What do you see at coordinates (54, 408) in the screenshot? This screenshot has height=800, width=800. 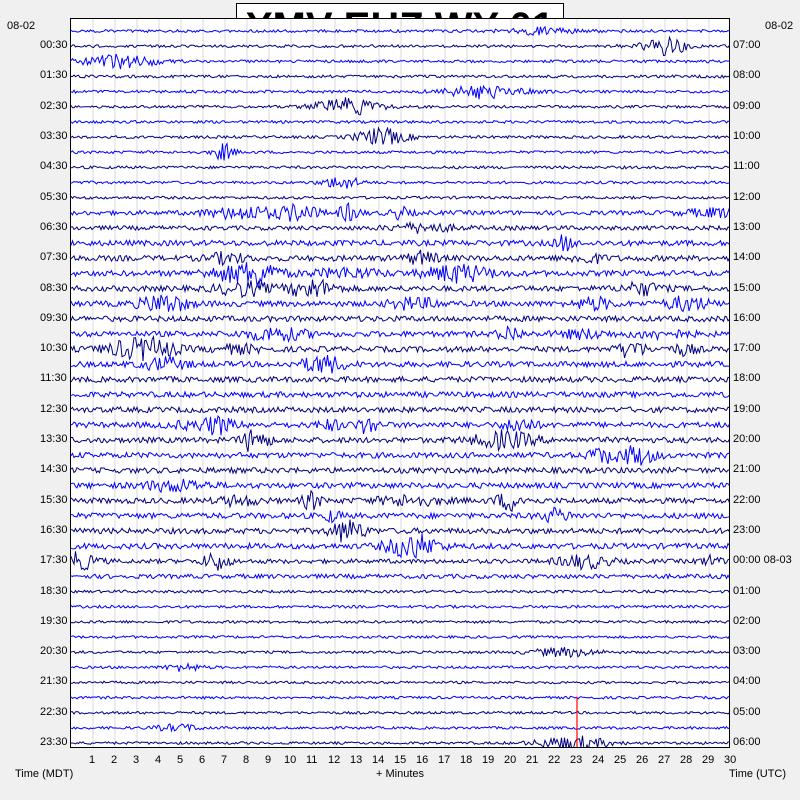 I see `left-time-label: 12:30` at bounding box center [54, 408].